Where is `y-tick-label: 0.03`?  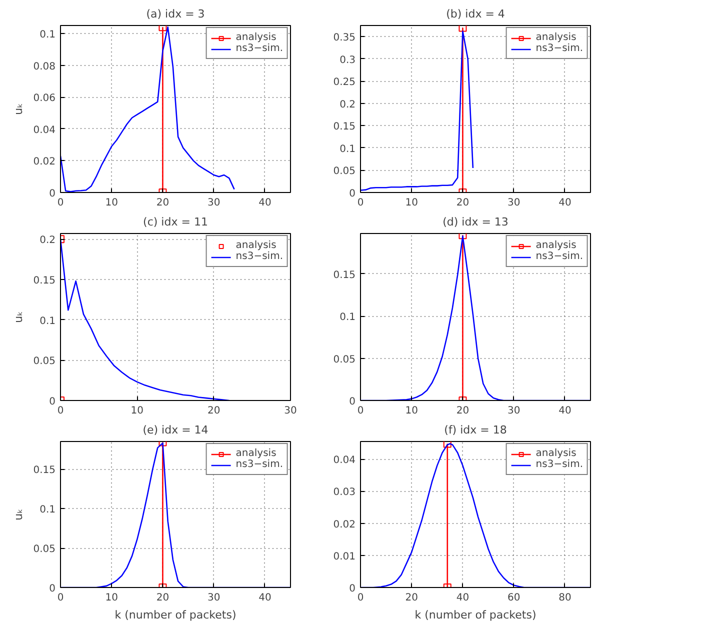
y-tick-label: 0.03 is located at coordinates (344, 492).